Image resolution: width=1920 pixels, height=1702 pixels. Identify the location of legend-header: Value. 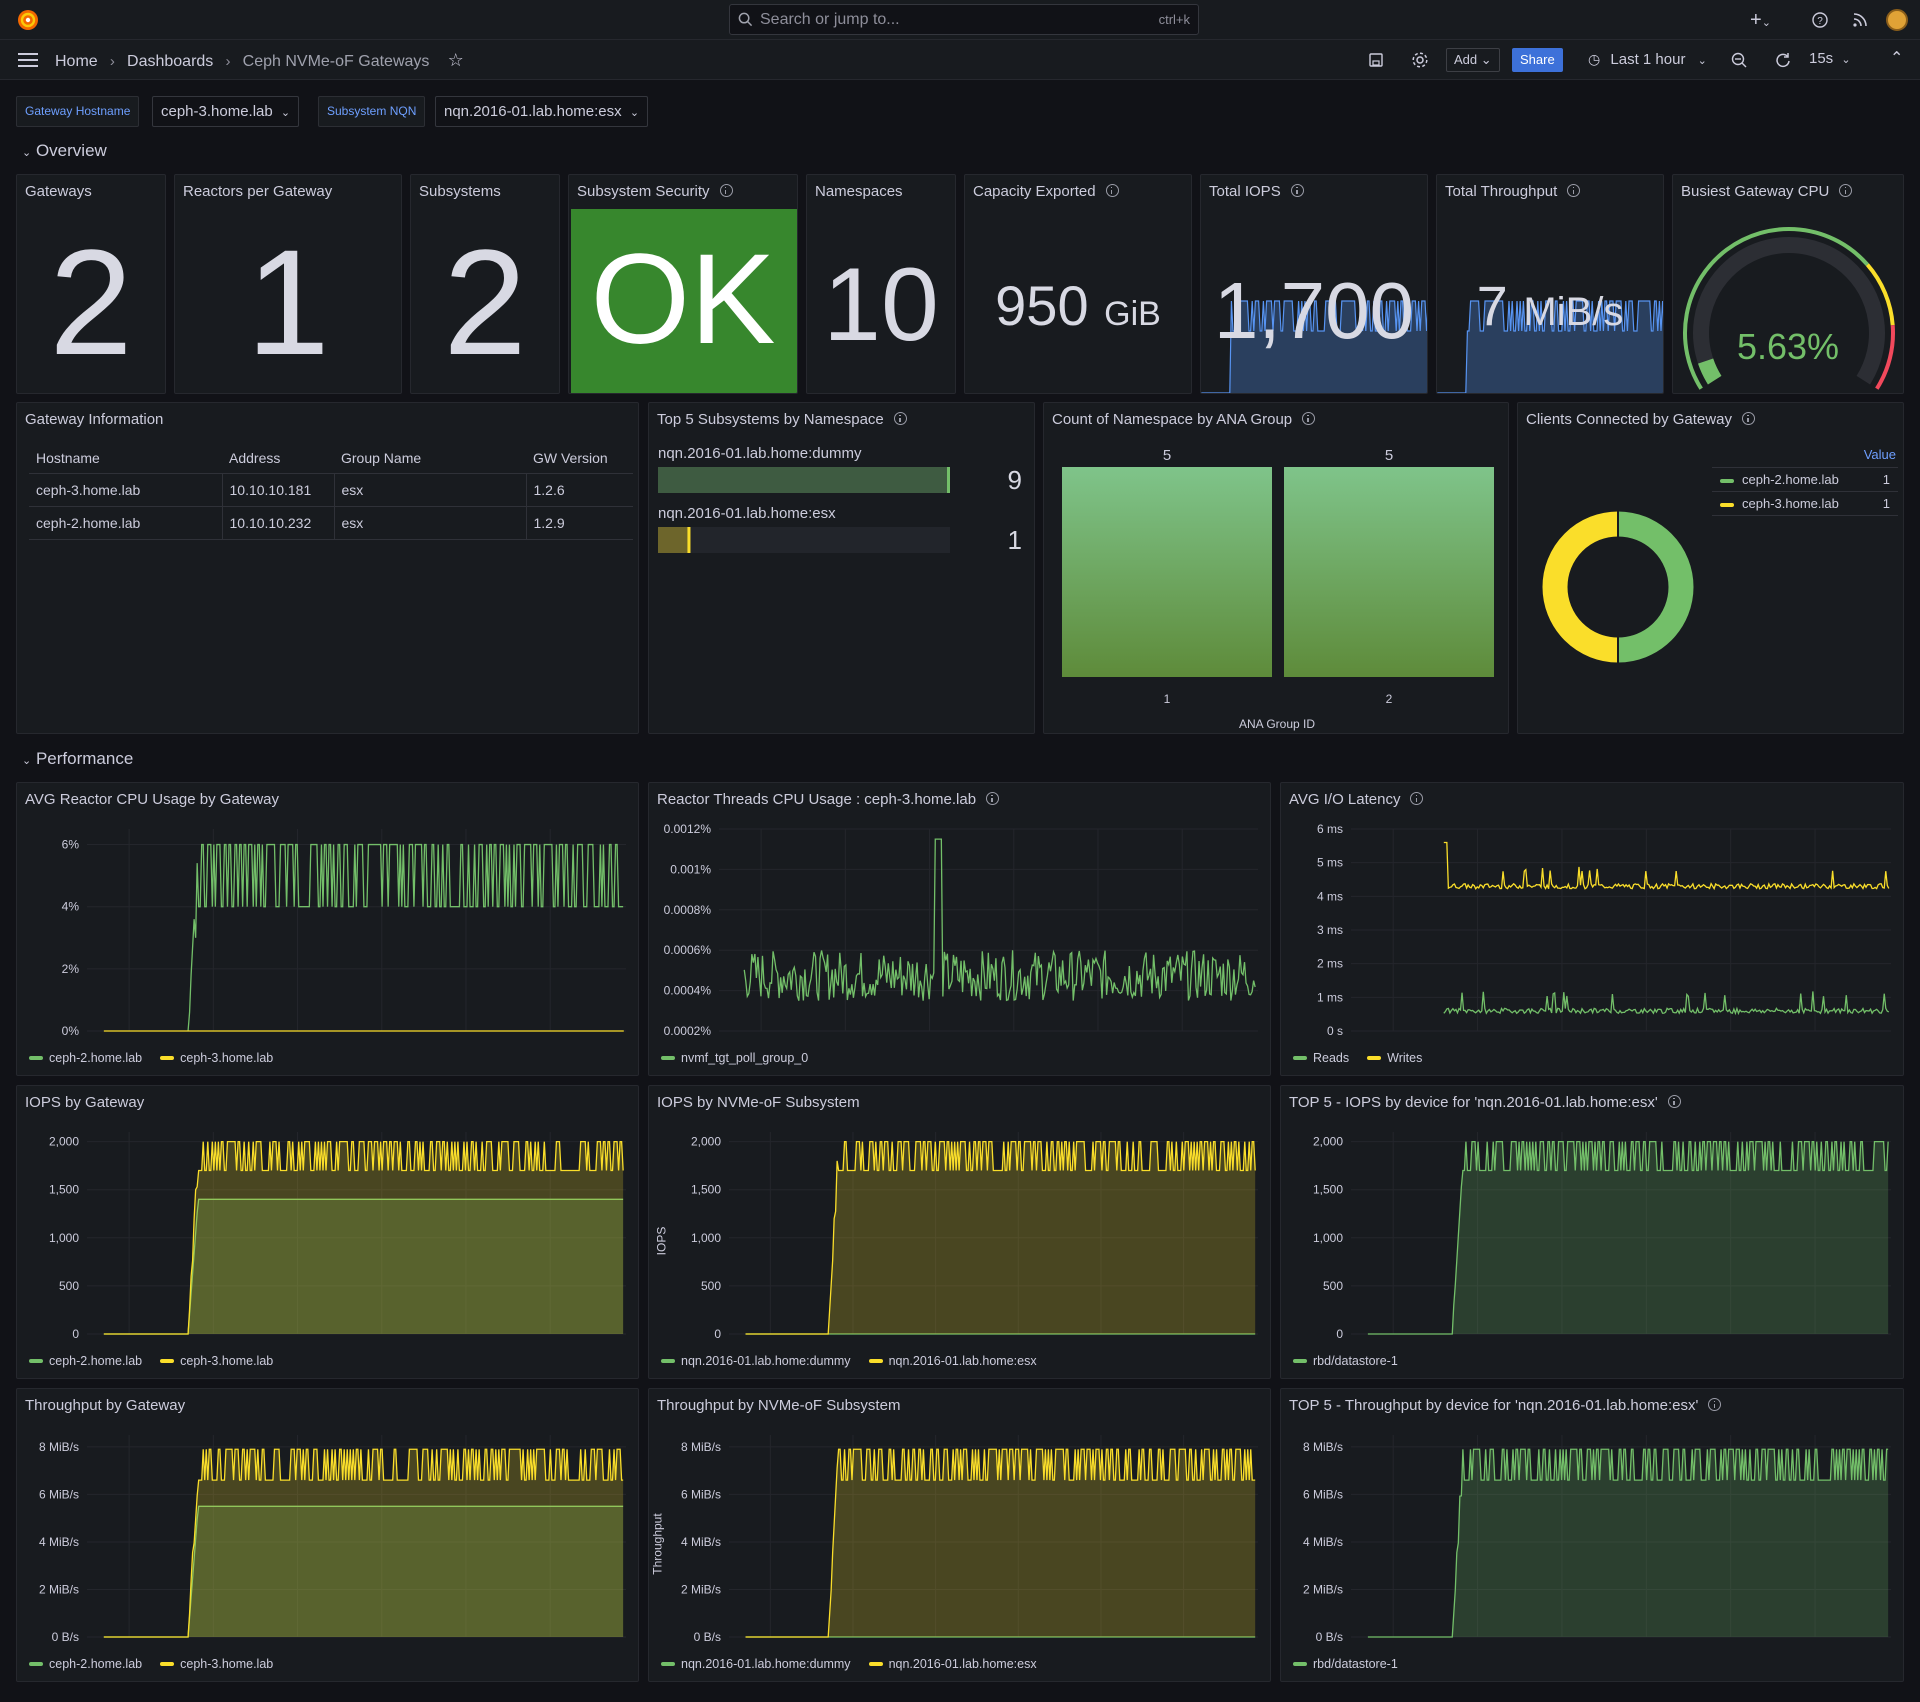
(1879, 454).